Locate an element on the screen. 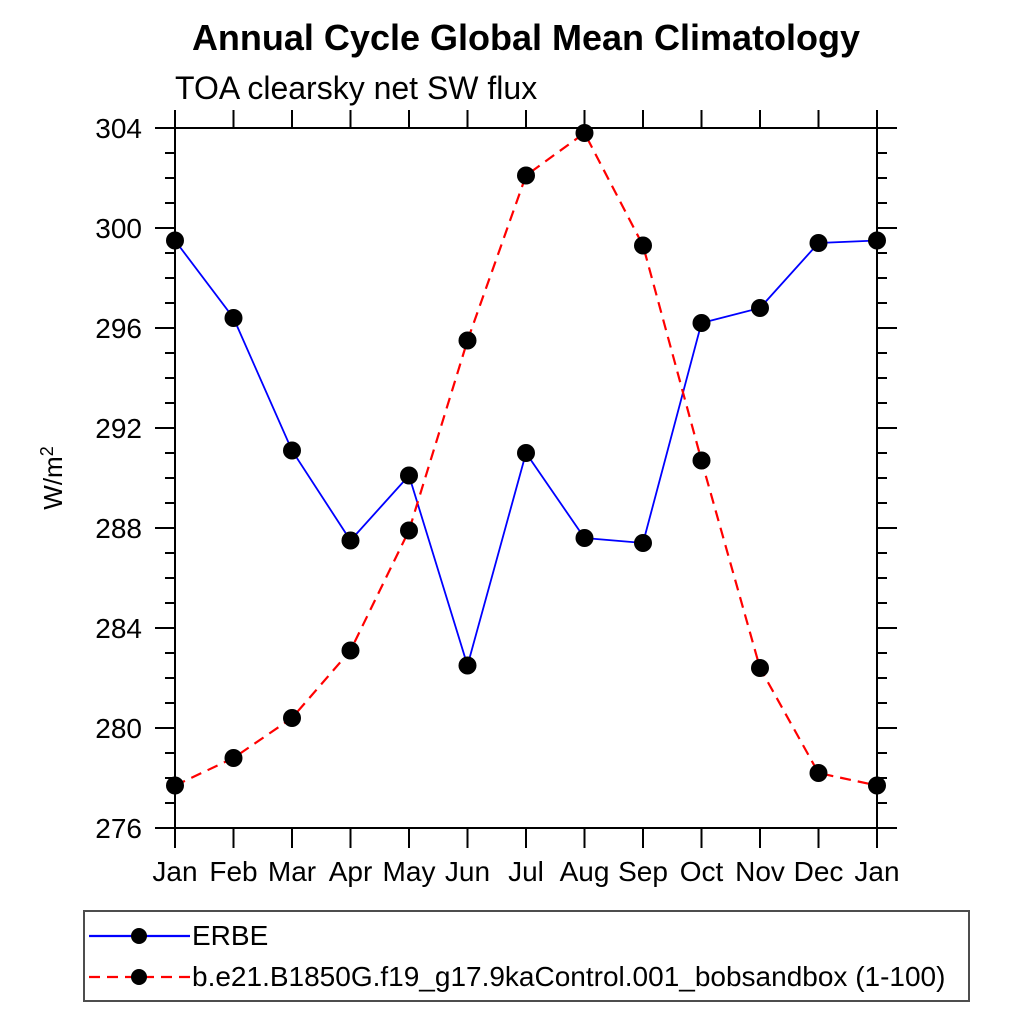 The width and height of the screenshot is (1024, 1024). y-axis-label: W/m2 is located at coordinates (52, 477).